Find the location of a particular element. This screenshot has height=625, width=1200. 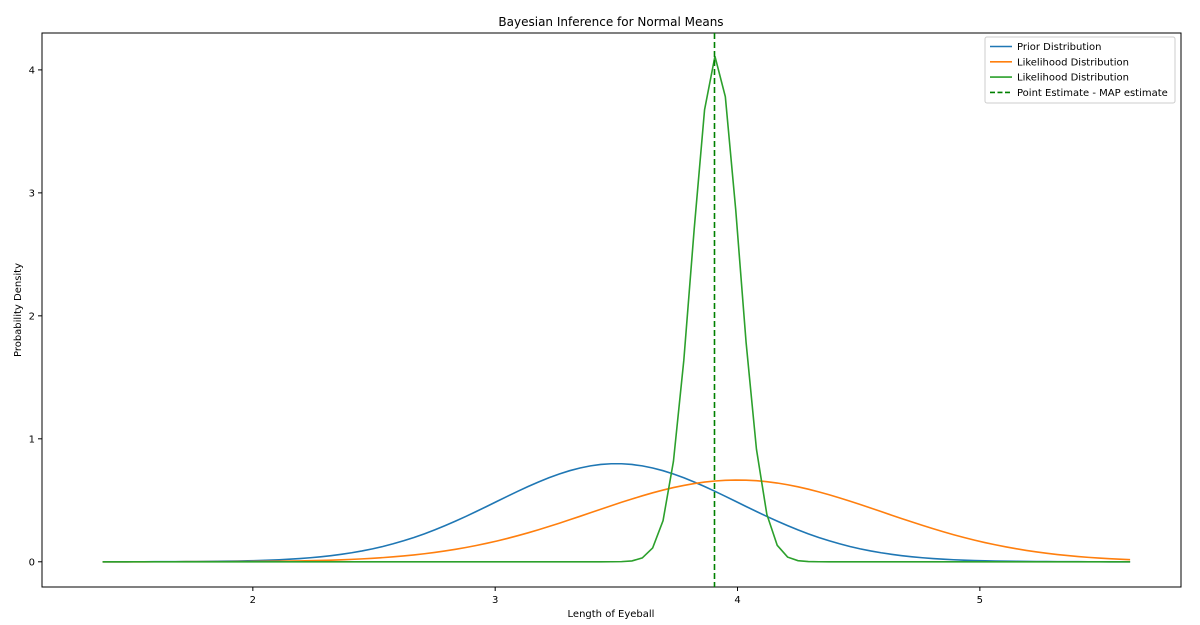

x-tick-label: 5 is located at coordinates (980, 600).